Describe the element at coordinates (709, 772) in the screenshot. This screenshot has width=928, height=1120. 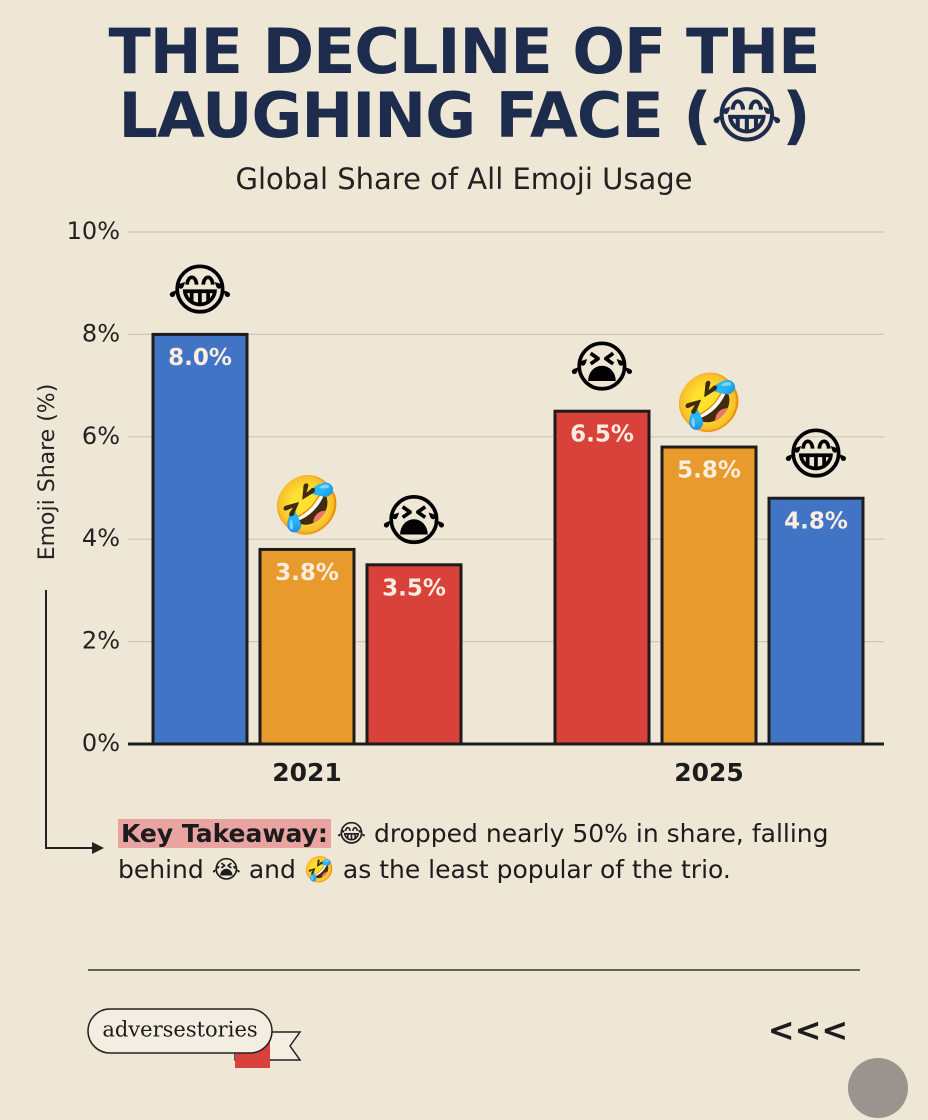
I see `x-tick-label: 2025` at that location.